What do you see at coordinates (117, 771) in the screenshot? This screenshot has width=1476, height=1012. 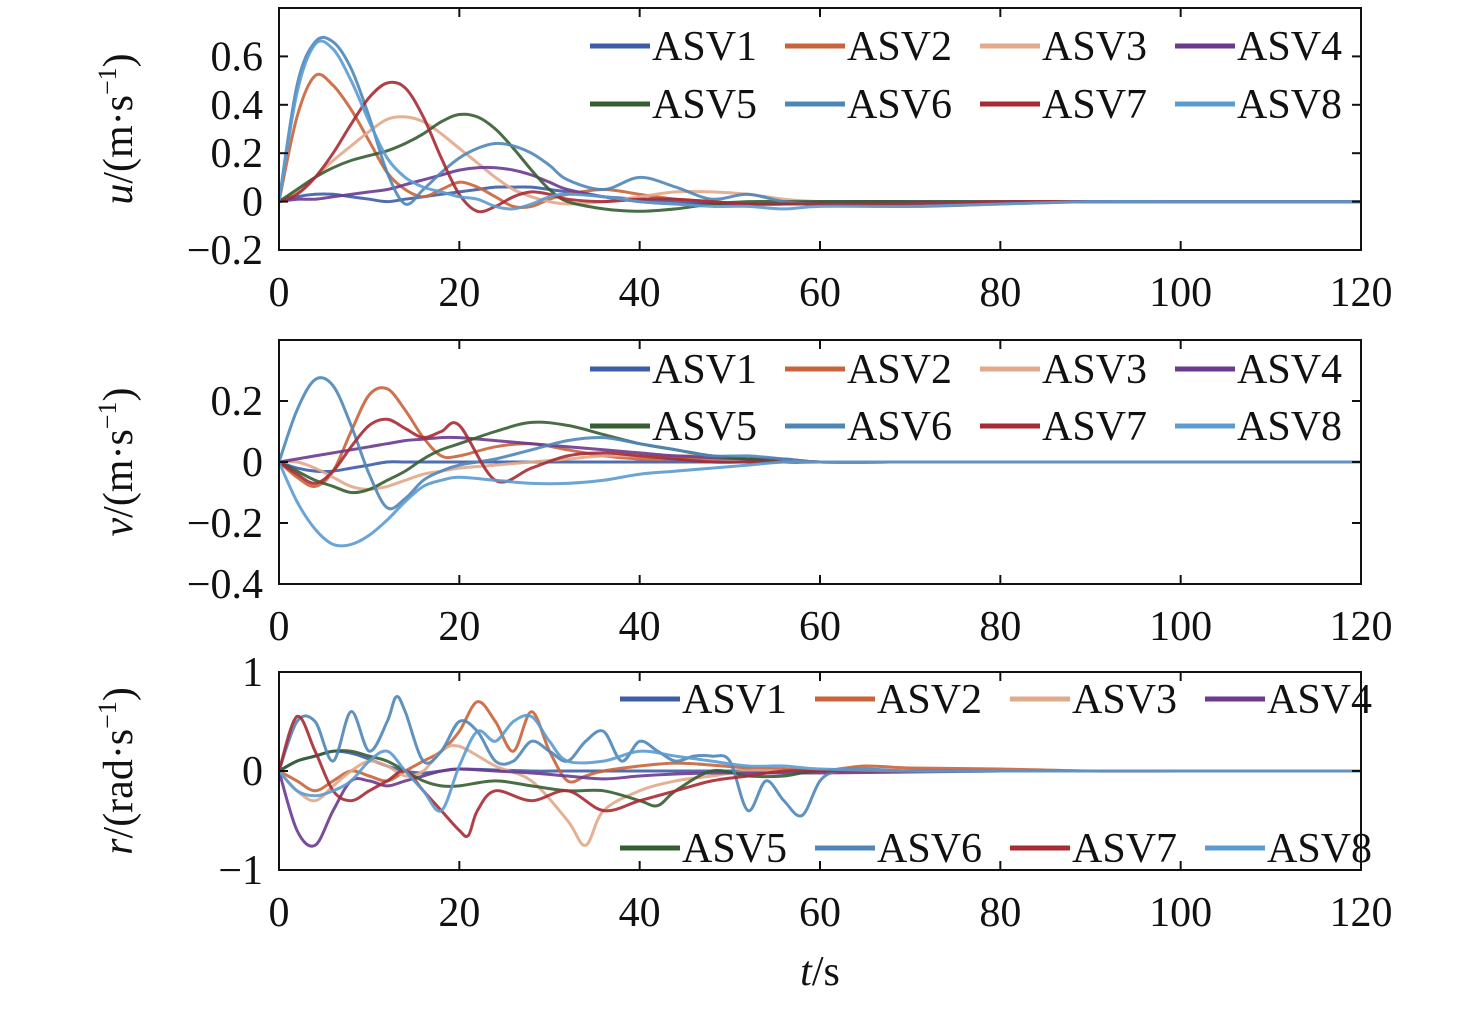 I see `y-axis-label: r/(rad·s−1)` at bounding box center [117, 771].